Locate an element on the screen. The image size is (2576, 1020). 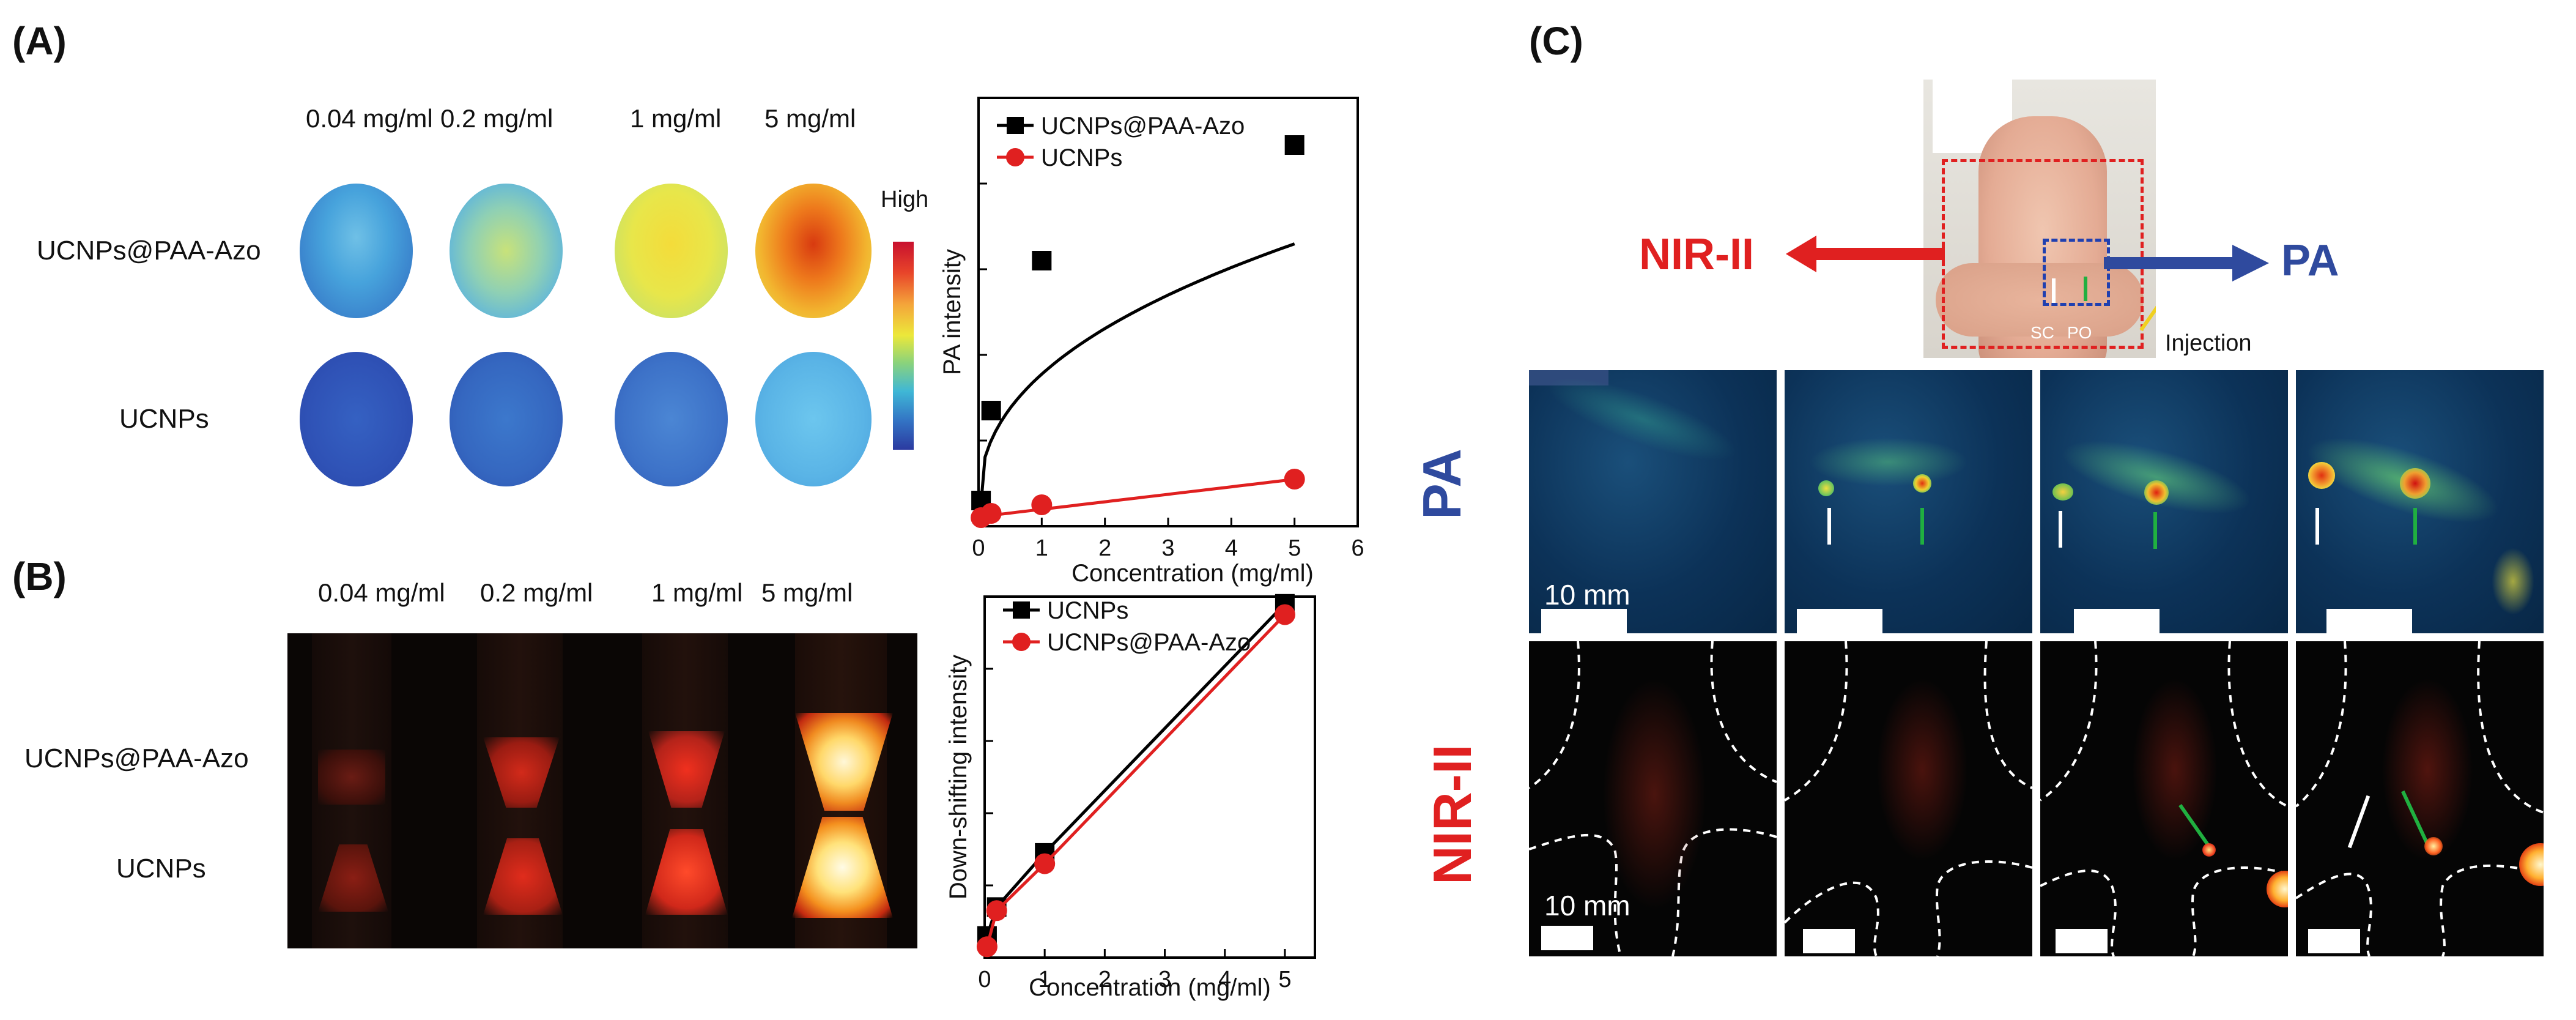
conc-label: 0.2 mg/ml is located at coordinates (496, 118).